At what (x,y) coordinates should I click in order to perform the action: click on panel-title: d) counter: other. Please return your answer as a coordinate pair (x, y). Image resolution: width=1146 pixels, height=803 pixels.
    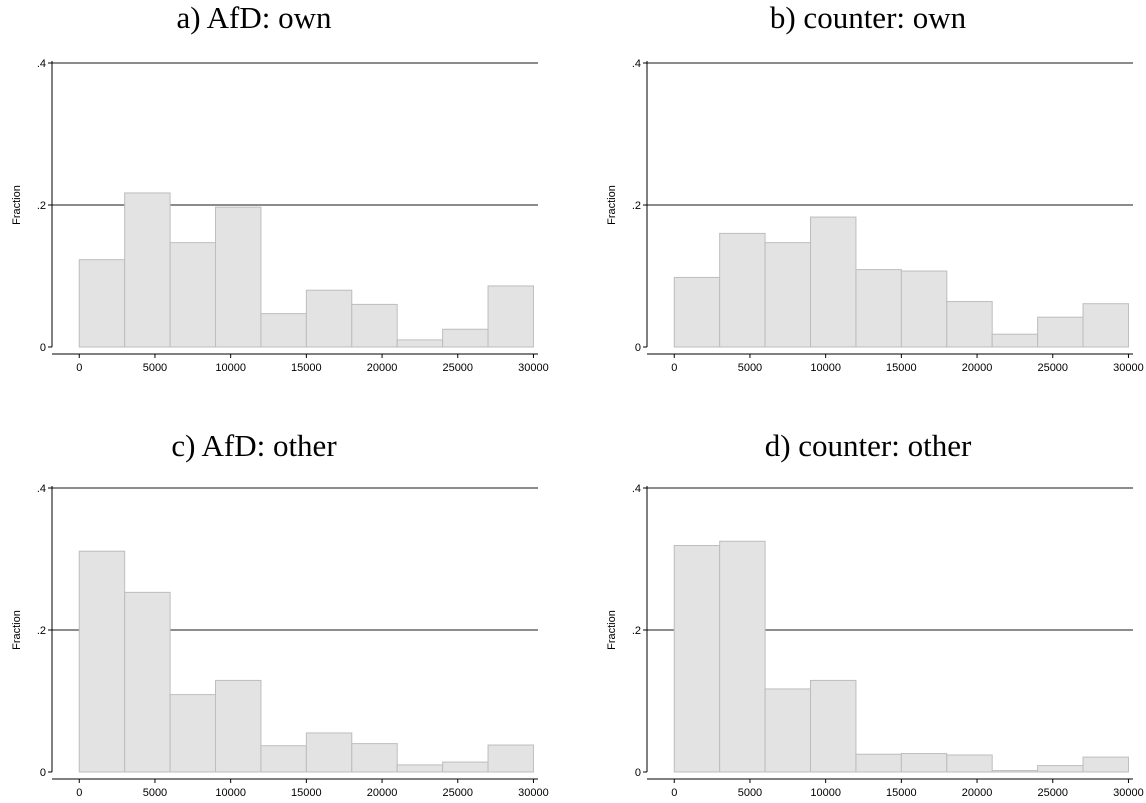
    Looking at the image, I should click on (868, 445).